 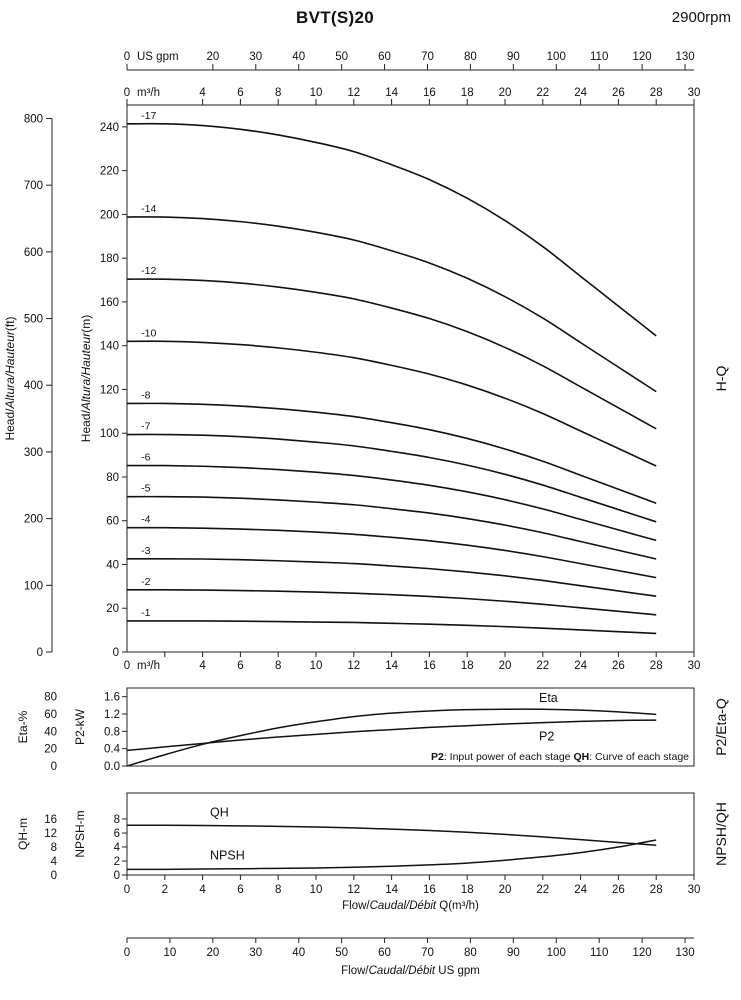 I want to click on curve-p2, so click(x=391, y=735).